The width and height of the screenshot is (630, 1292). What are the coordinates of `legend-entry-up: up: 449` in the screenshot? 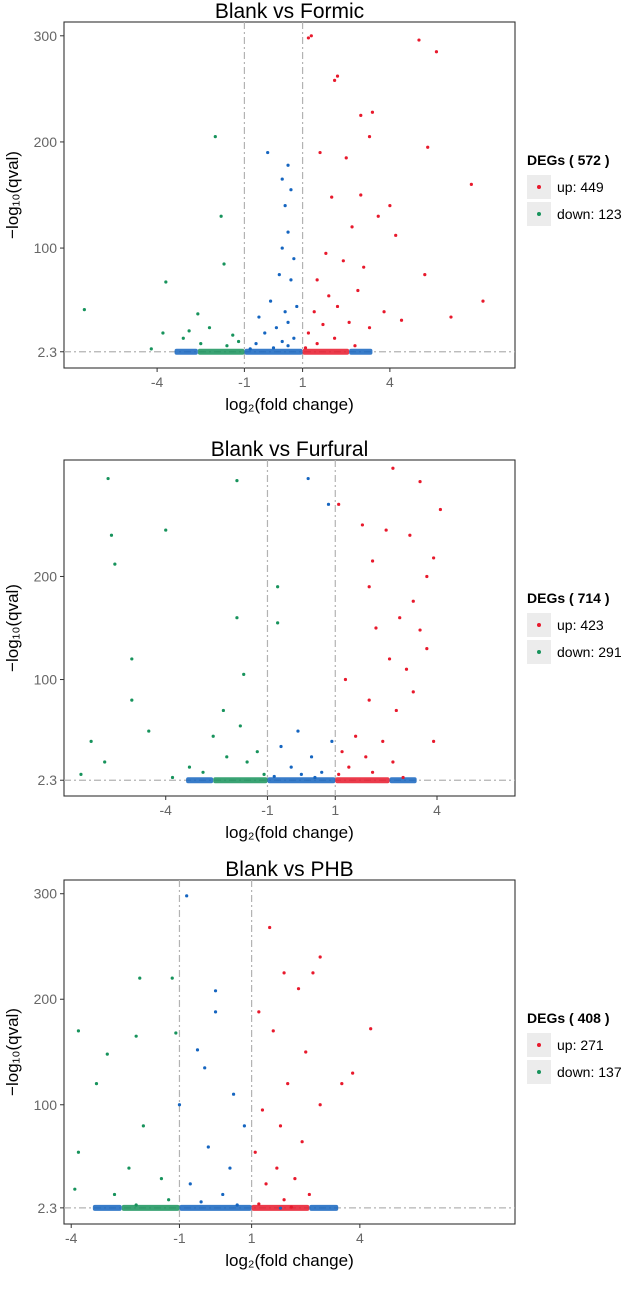 It's located at (580, 187).